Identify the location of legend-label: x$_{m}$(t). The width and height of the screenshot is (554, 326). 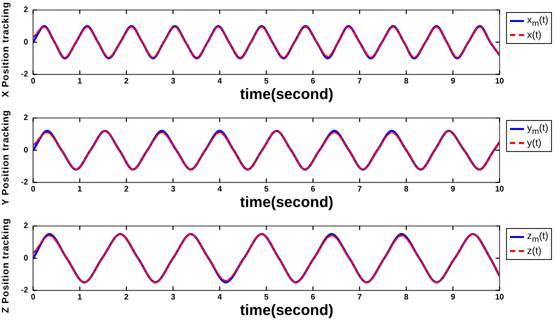
(537, 21).